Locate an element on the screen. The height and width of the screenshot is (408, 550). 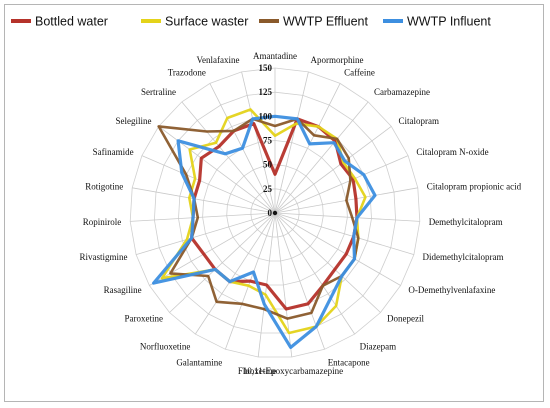
spoke-norfluoxetine is located at coordinates (235, 273).